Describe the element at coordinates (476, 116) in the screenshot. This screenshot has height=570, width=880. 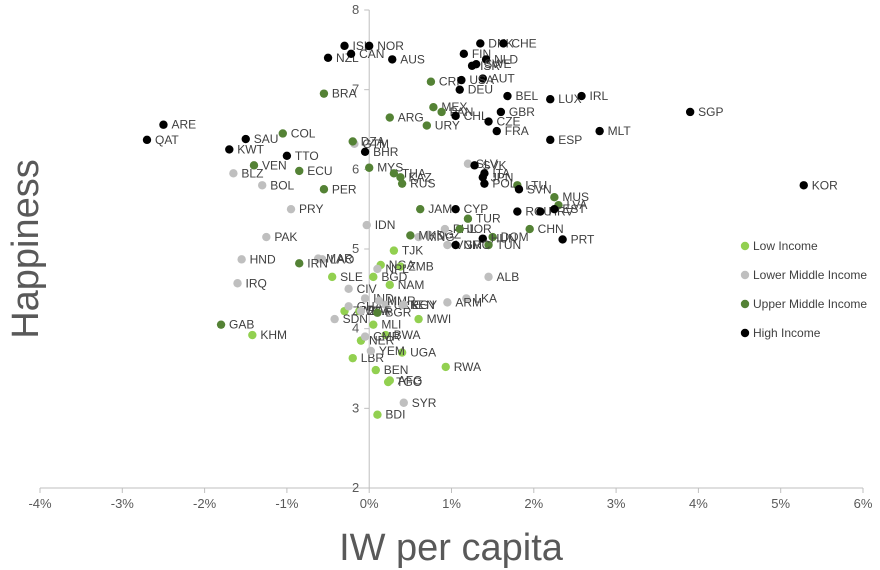
I see `point-label: CHL` at that location.